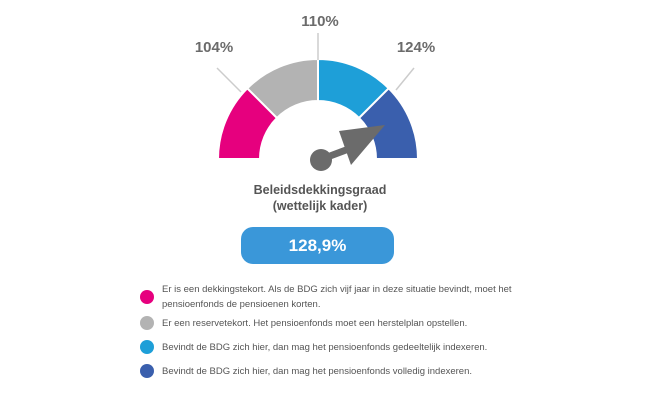 This screenshot has height=412, width=670. Describe the element at coordinates (362, 145) in the screenshot. I see `needle-arrowhead` at that location.